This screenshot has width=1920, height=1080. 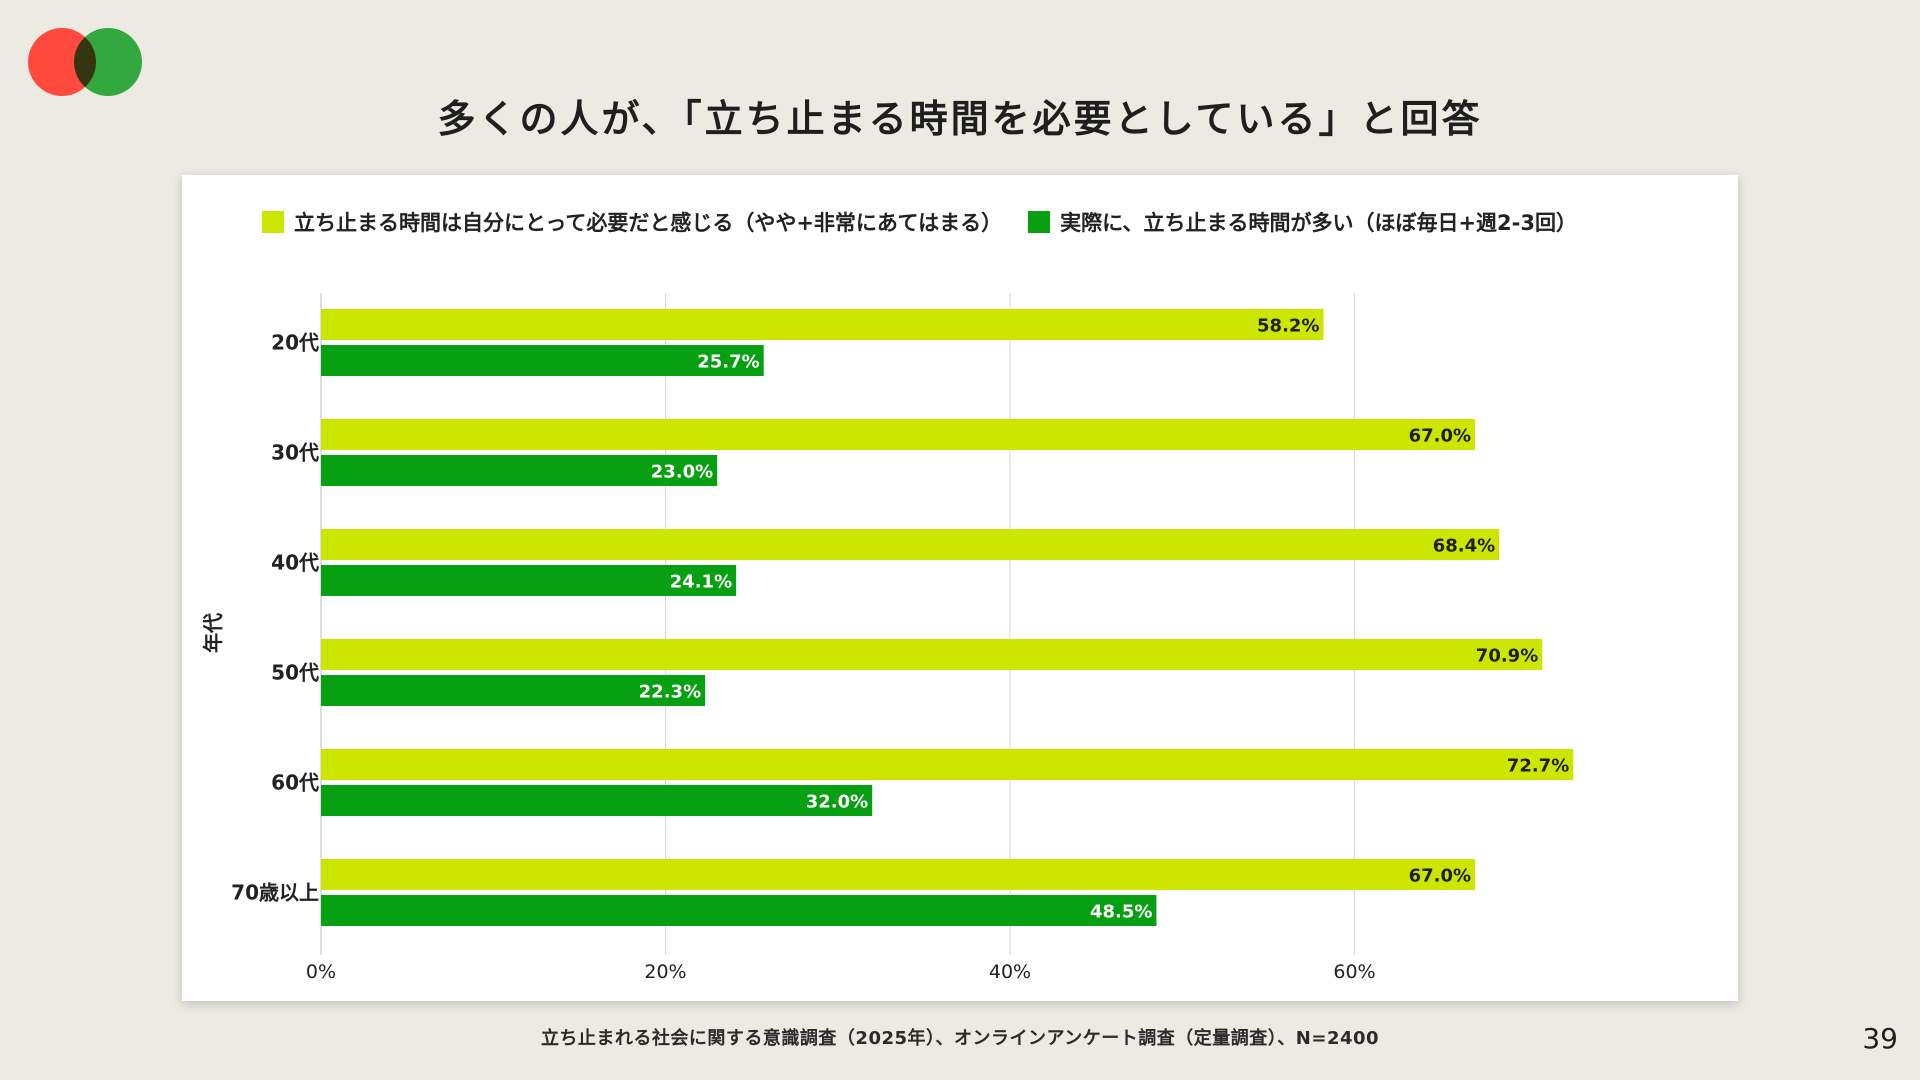 I want to click on legend-item-series2: 実際に、立ち止まる時間が多い（ほぼ毎日+週2-3回）, so click(x=1302, y=222).